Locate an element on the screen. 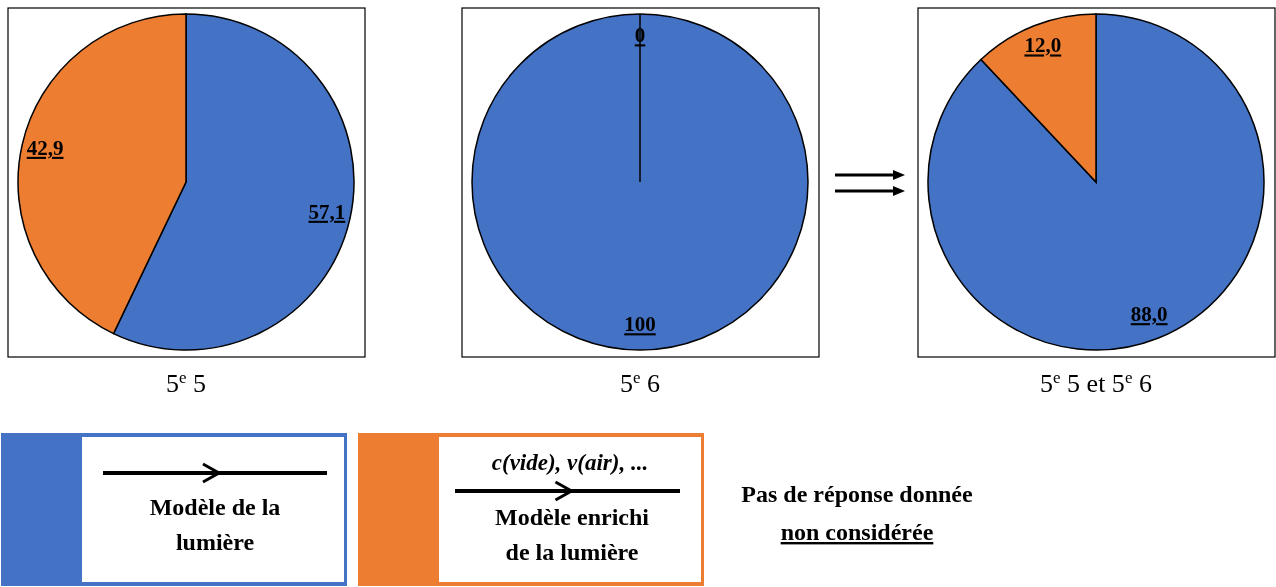 The height and width of the screenshot is (587, 1276). data-label: 12,0 is located at coordinates (1043, 45).